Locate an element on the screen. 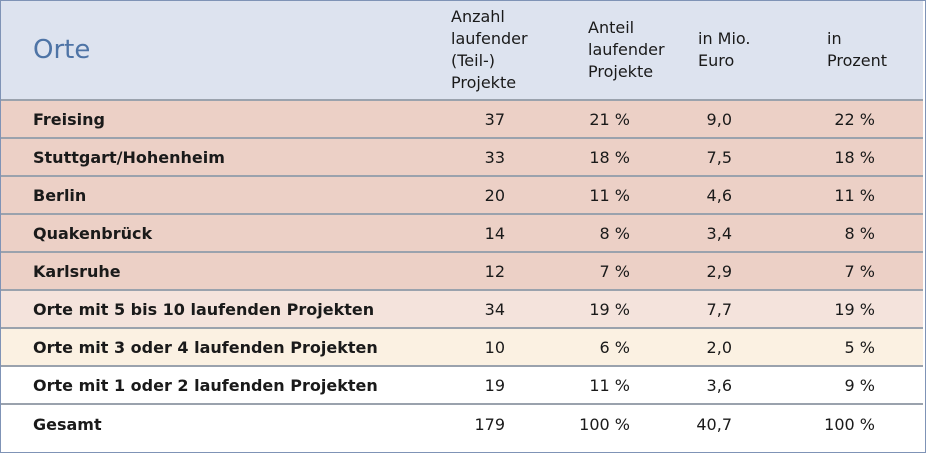 Image resolution: width=926 pixels, height=453 pixels. total-label: Gesamt is located at coordinates (67, 424).